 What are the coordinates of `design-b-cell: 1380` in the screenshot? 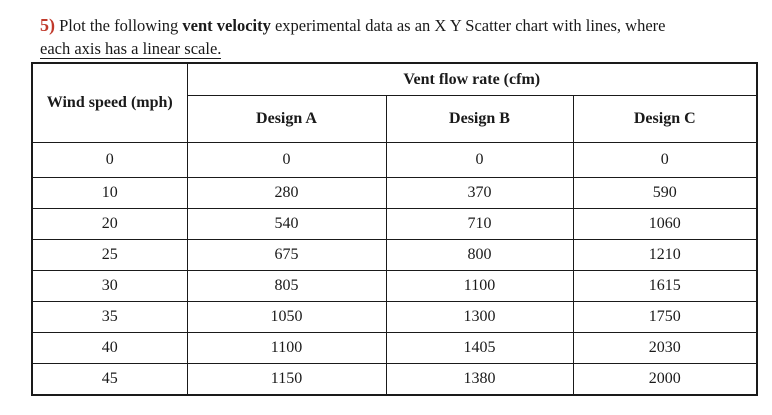 It's located at (479, 379).